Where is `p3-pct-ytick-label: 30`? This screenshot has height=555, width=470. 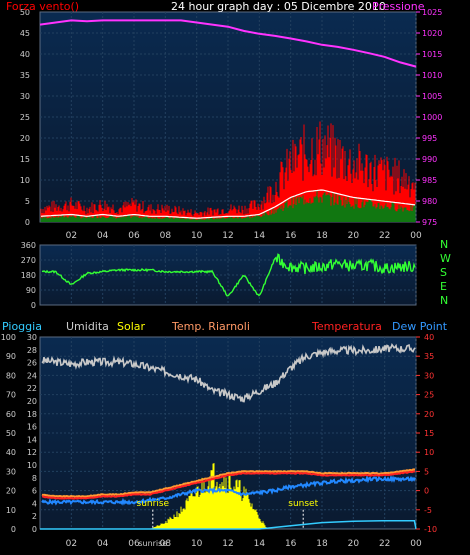
p3-pct-ytick-label: 30 is located at coordinates (32, 337).